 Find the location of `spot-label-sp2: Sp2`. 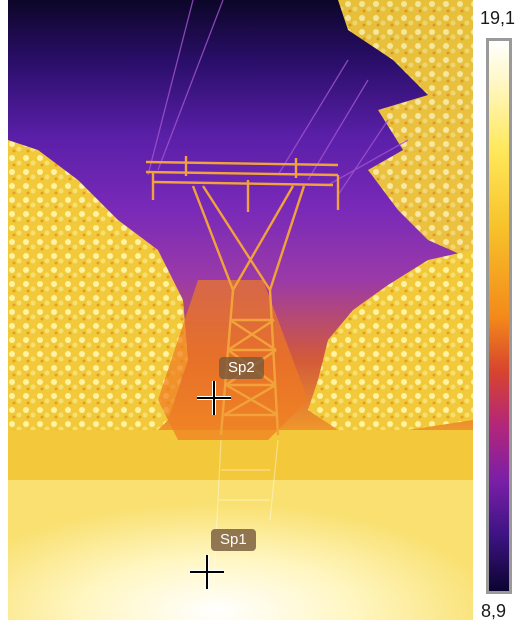

spot-label-sp2: Sp2 is located at coordinates (241, 368).